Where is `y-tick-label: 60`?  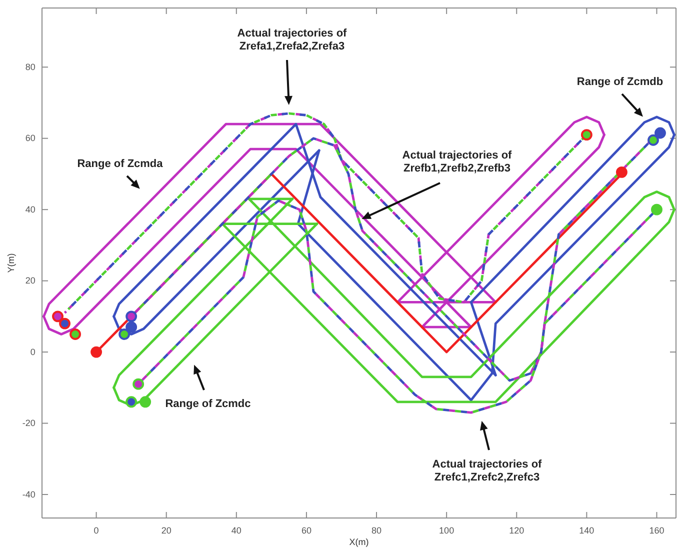 y-tick-label: 60 is located at coordinates (30, 138).